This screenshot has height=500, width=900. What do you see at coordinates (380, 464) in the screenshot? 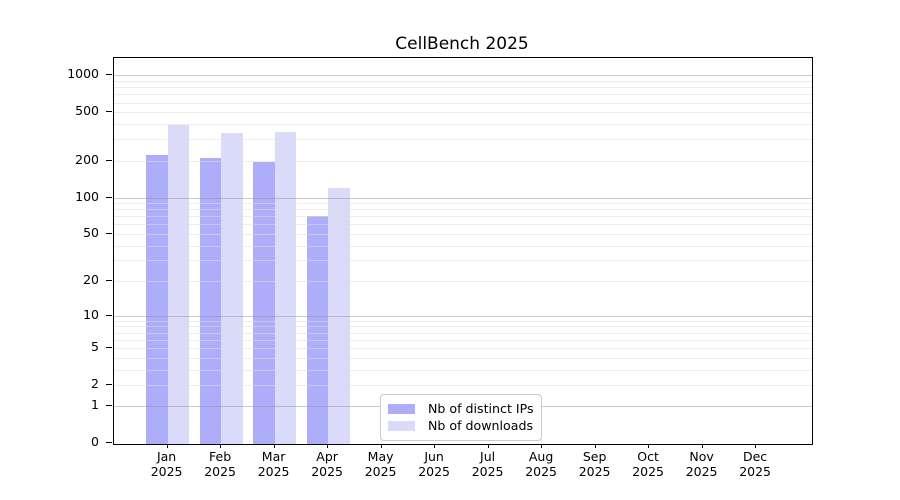
I see `x-tick-label-may: May 2025` at bounding box center [380, 464].